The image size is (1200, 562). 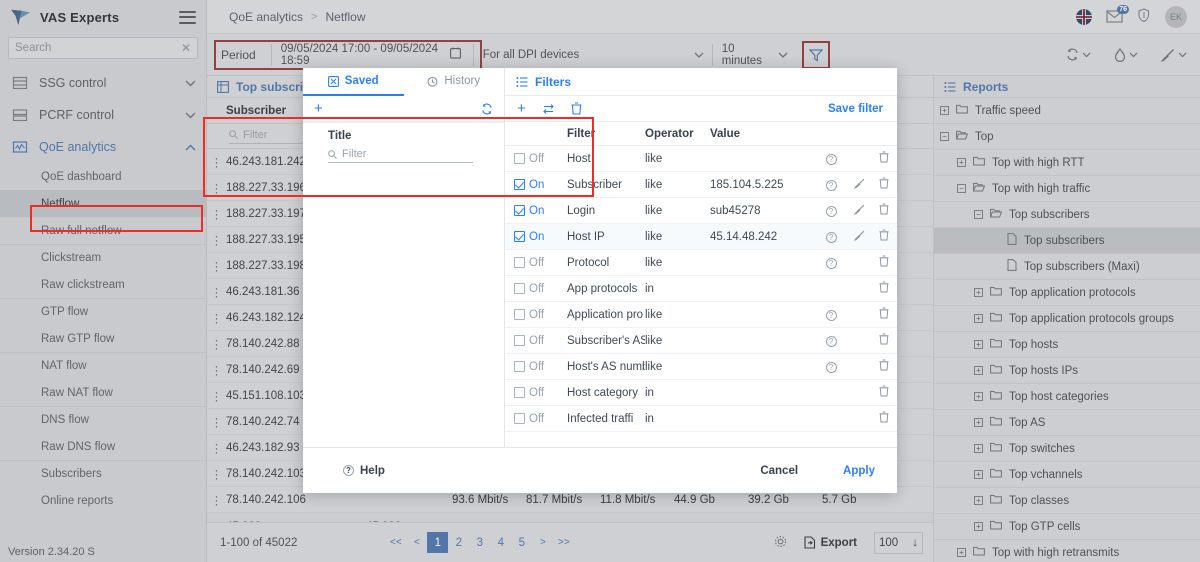 What do you see at coordinates (103, 365) in the screenshot?
I see `sidebar-item-nat-flow: NAT flow` at bounding box center [103, 365].